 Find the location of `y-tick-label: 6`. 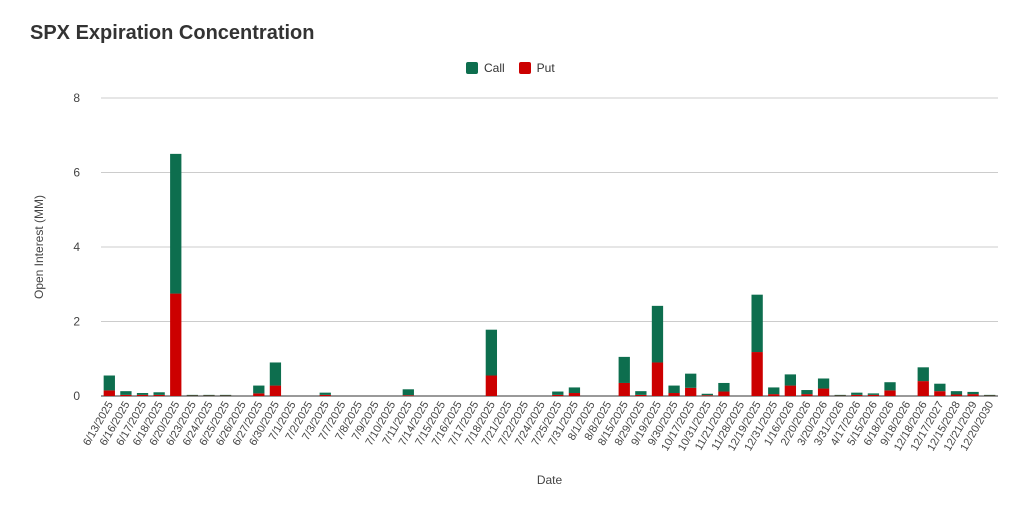

y-tick-label: 6 is located at coordinates (76, 173).